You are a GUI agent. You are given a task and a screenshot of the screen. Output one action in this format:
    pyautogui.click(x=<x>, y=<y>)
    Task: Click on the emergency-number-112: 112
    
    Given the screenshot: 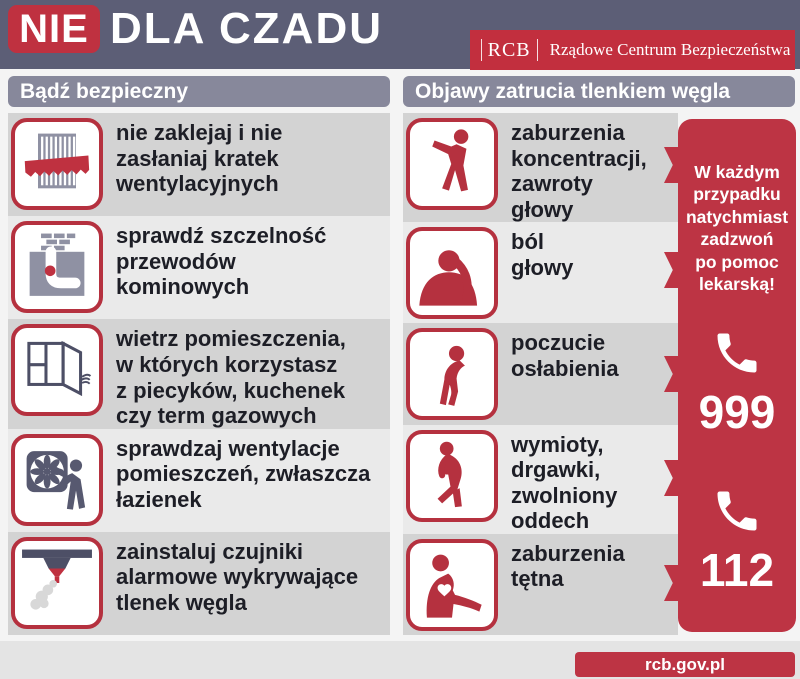 What is the action you would take?
    pyautogui.click(x=737, y=570)
    